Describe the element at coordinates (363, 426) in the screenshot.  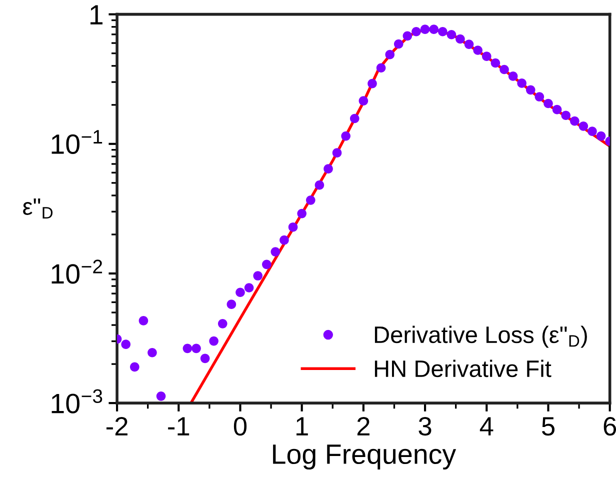
I see `x-tick-label: 2` at that location.